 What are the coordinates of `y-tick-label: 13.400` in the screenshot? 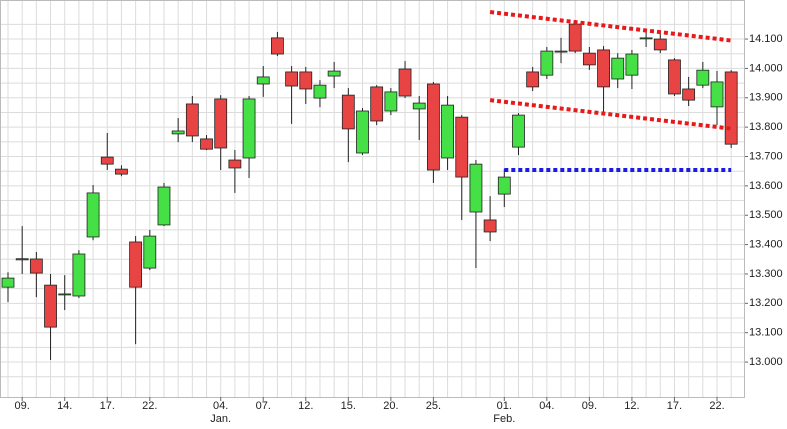 It's located at (766, 245).